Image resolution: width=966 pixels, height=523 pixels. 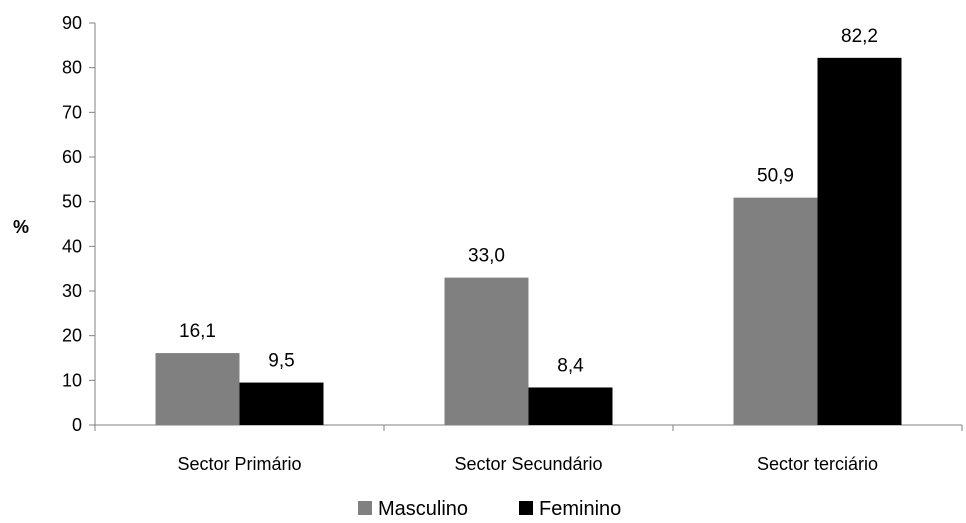 What do you see at coordinates (72, 157) in the screenshot?
I see `y-tick-label: 60` at bounding box center [72, 157].